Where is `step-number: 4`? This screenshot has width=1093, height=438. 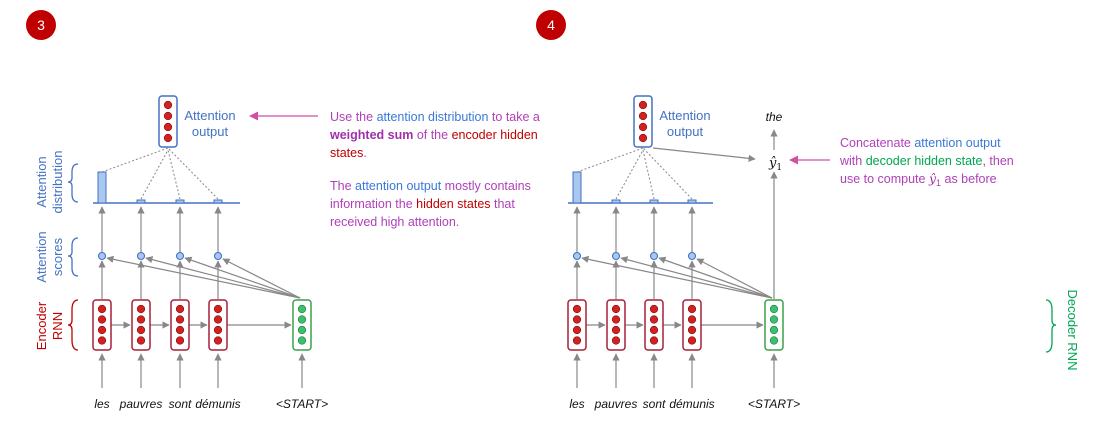
step-number: 4 is located at coordinates (551, 25).